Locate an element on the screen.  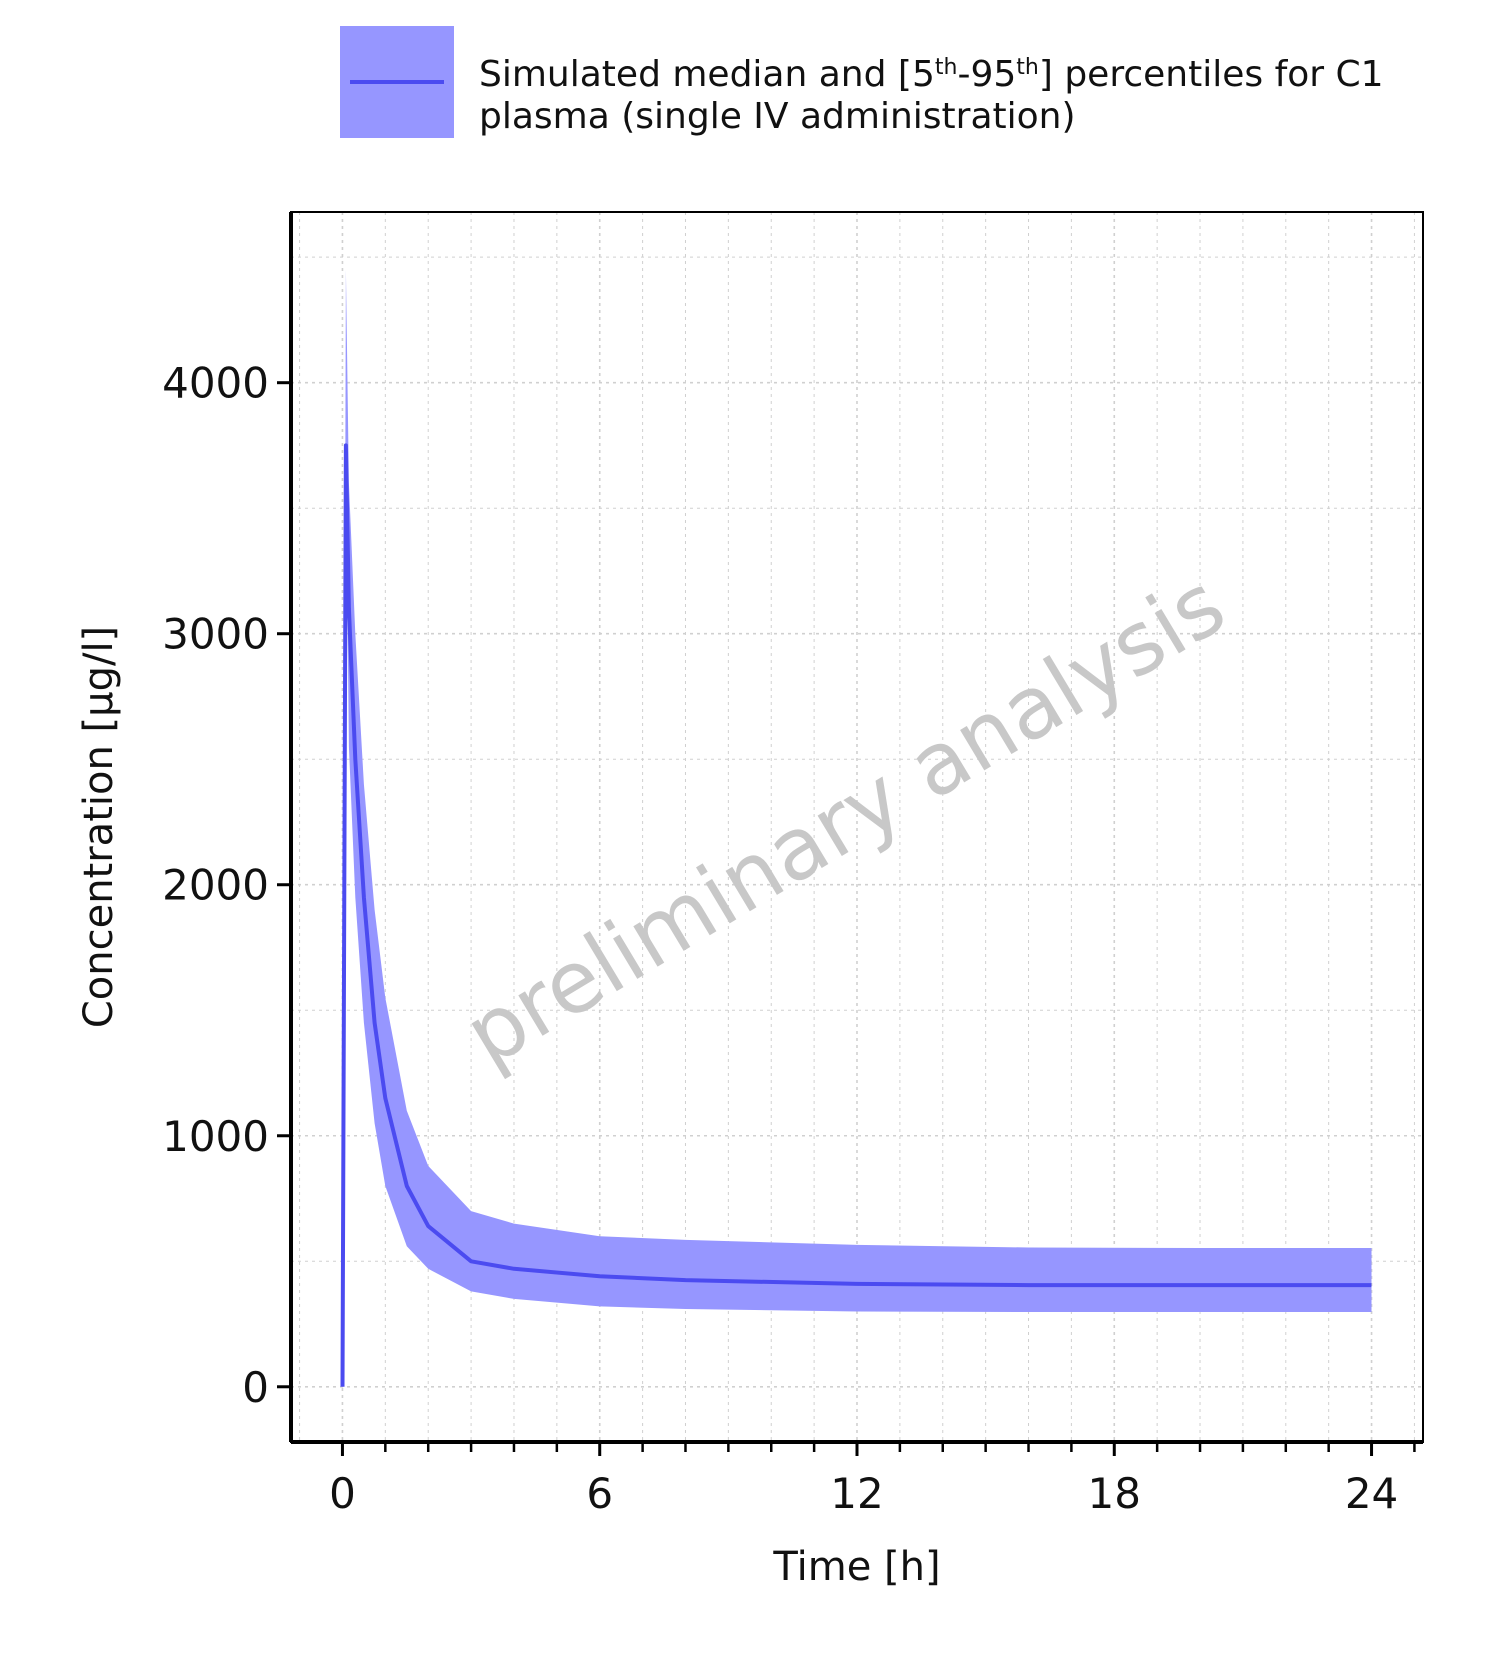
y-tick-label: 1000 is located at coordinates (215, 1136).